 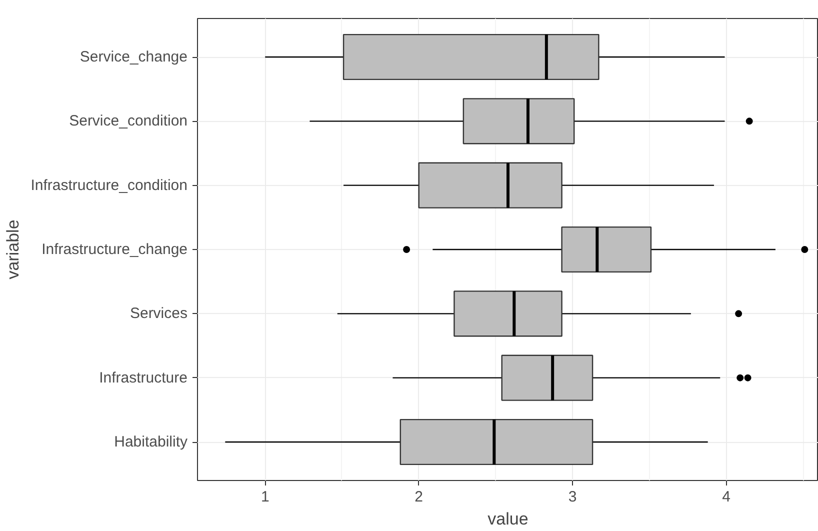 What do you see at coordinates (13, 250) in the screenshot?
I see `y-axis-title: variable` at bounding box center [13, 250].